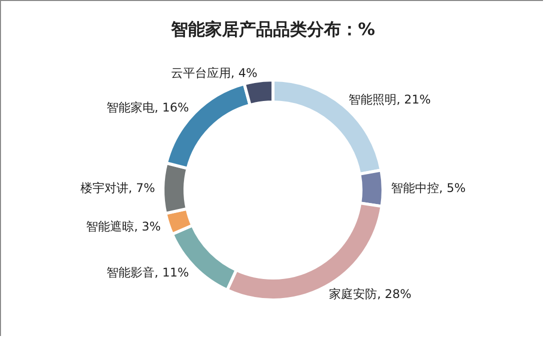 The width and height of the screenshot is (546, 340). Describe the element at coordinates (118, 188) in the screenshot. I see `slice-label: 楼宇对讲, 7%` at that location.